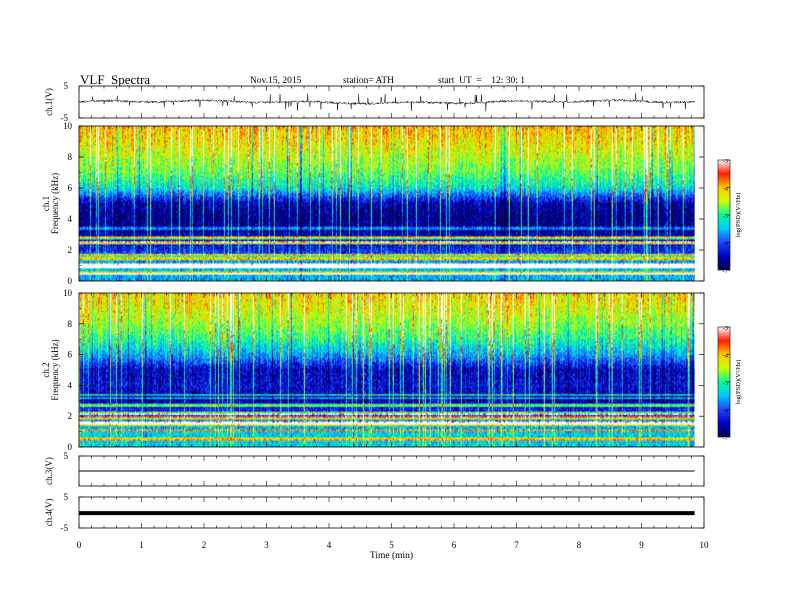 The image size is (792, 612). Describe the element at coordinates (49, 471) in the screenshot. I see `y-axis-label: ch.3(V)` at that location.